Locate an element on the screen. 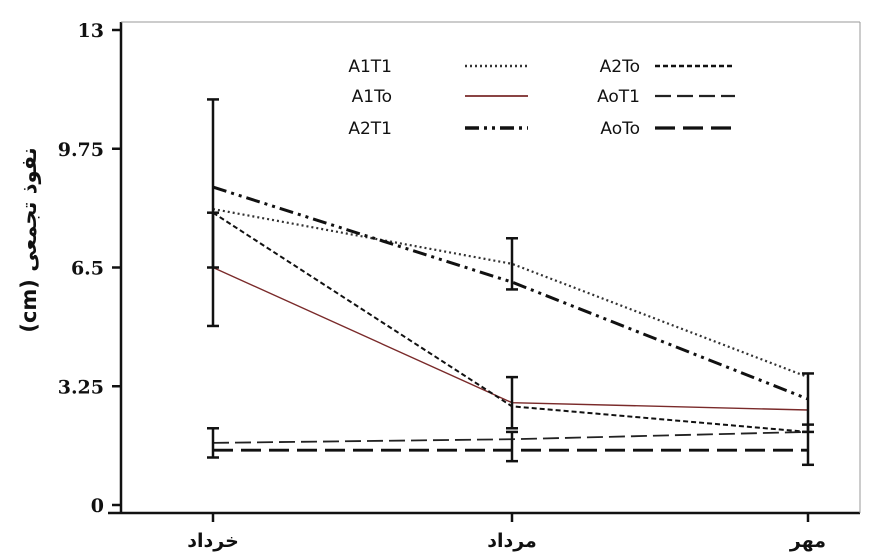 Image resolution: width=891 pixels, height=558 pixels. x-tick-label: مهر is located at coordinates (807, 541).